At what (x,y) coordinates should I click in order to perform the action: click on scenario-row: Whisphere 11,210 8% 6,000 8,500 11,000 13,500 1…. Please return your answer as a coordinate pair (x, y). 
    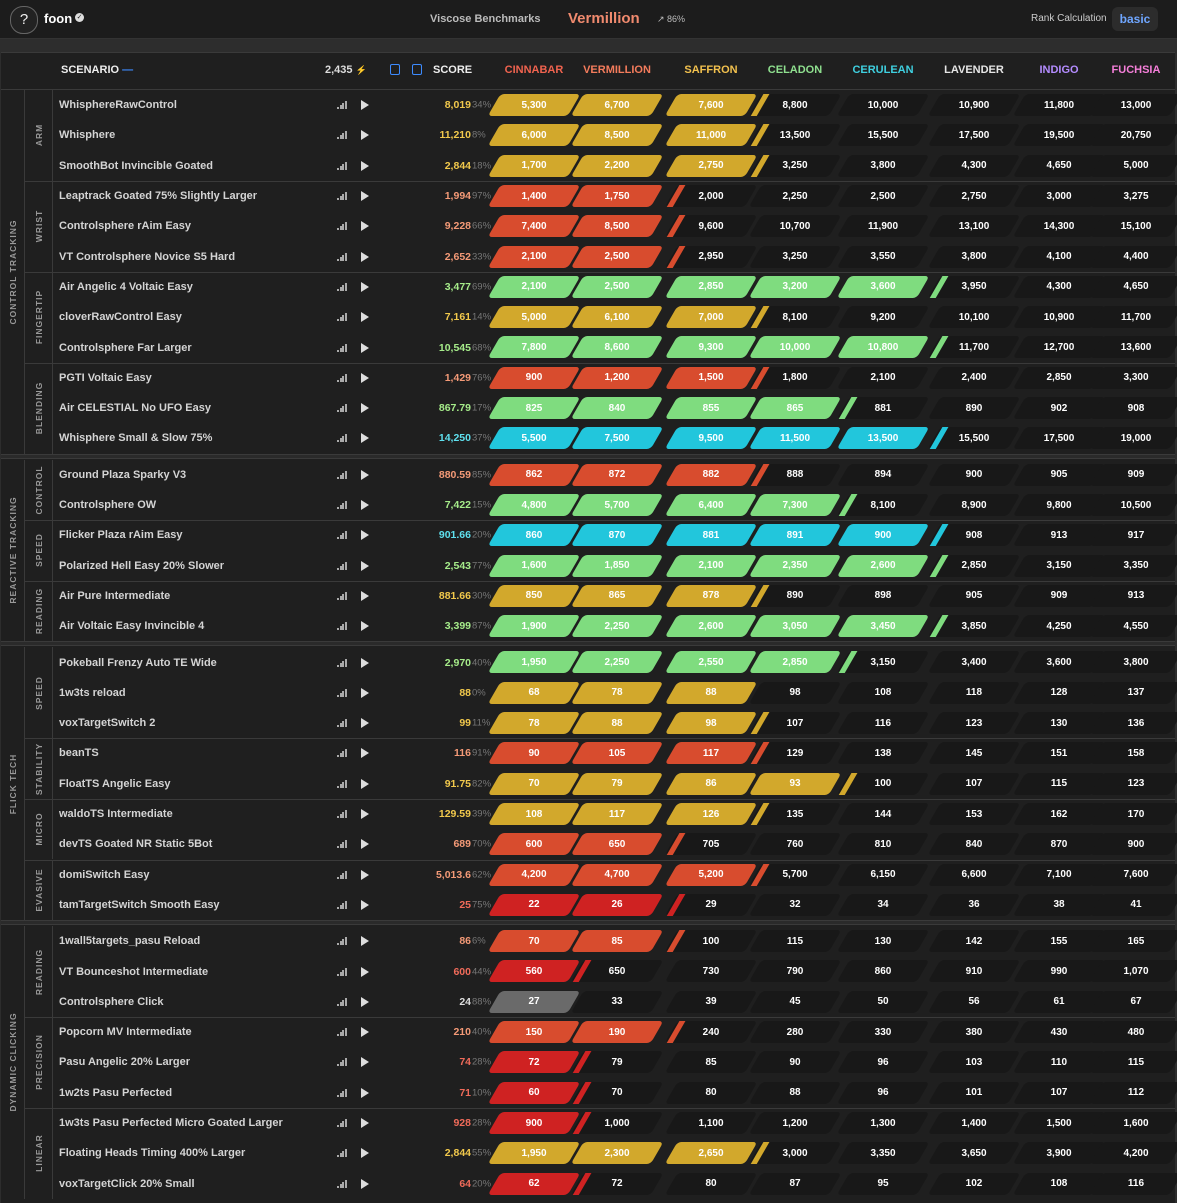
    Looking at the image, I should click on (615, 135).